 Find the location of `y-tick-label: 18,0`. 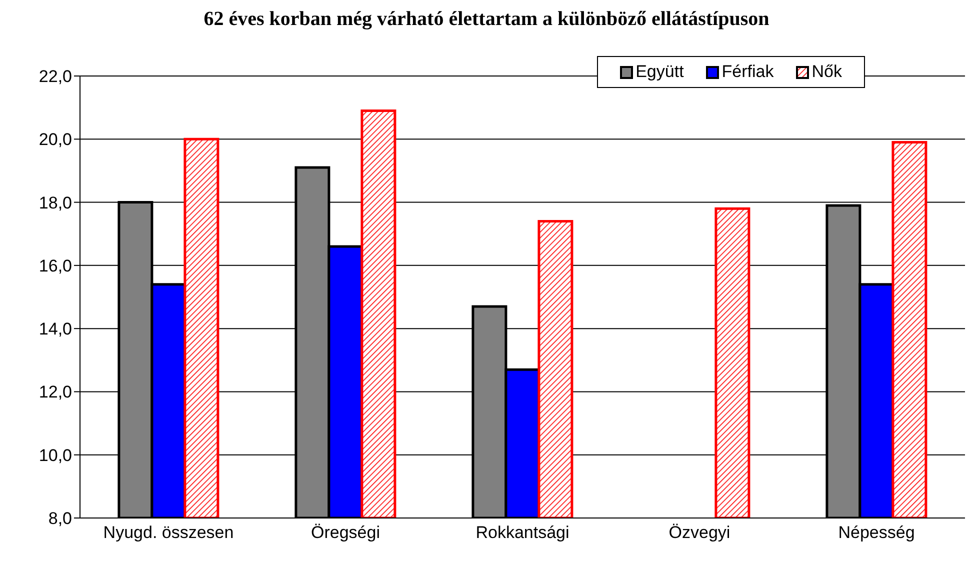

y-tick-label: 18,0 is located at coordinates (55, 202).